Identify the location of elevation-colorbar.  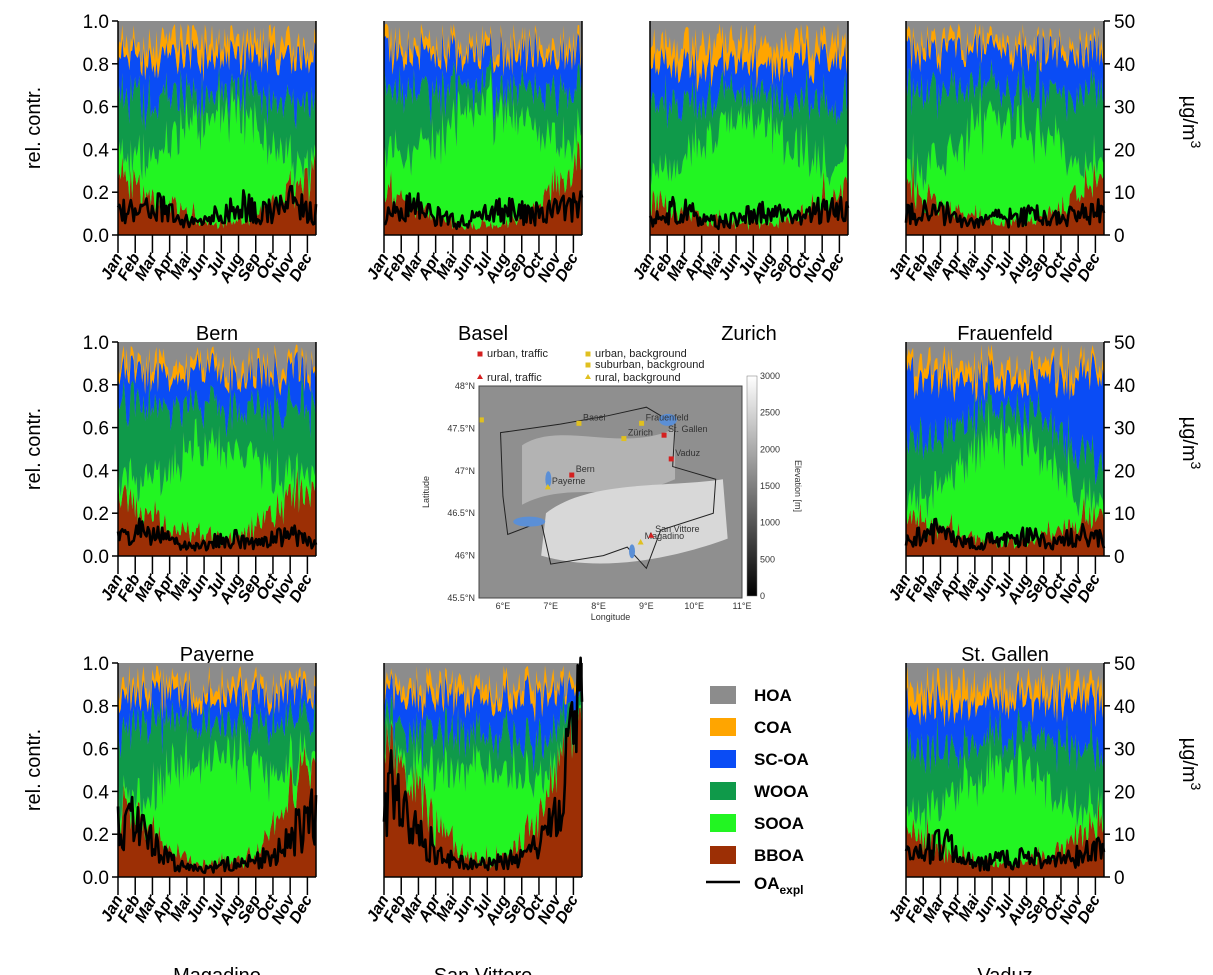
(752, 486).